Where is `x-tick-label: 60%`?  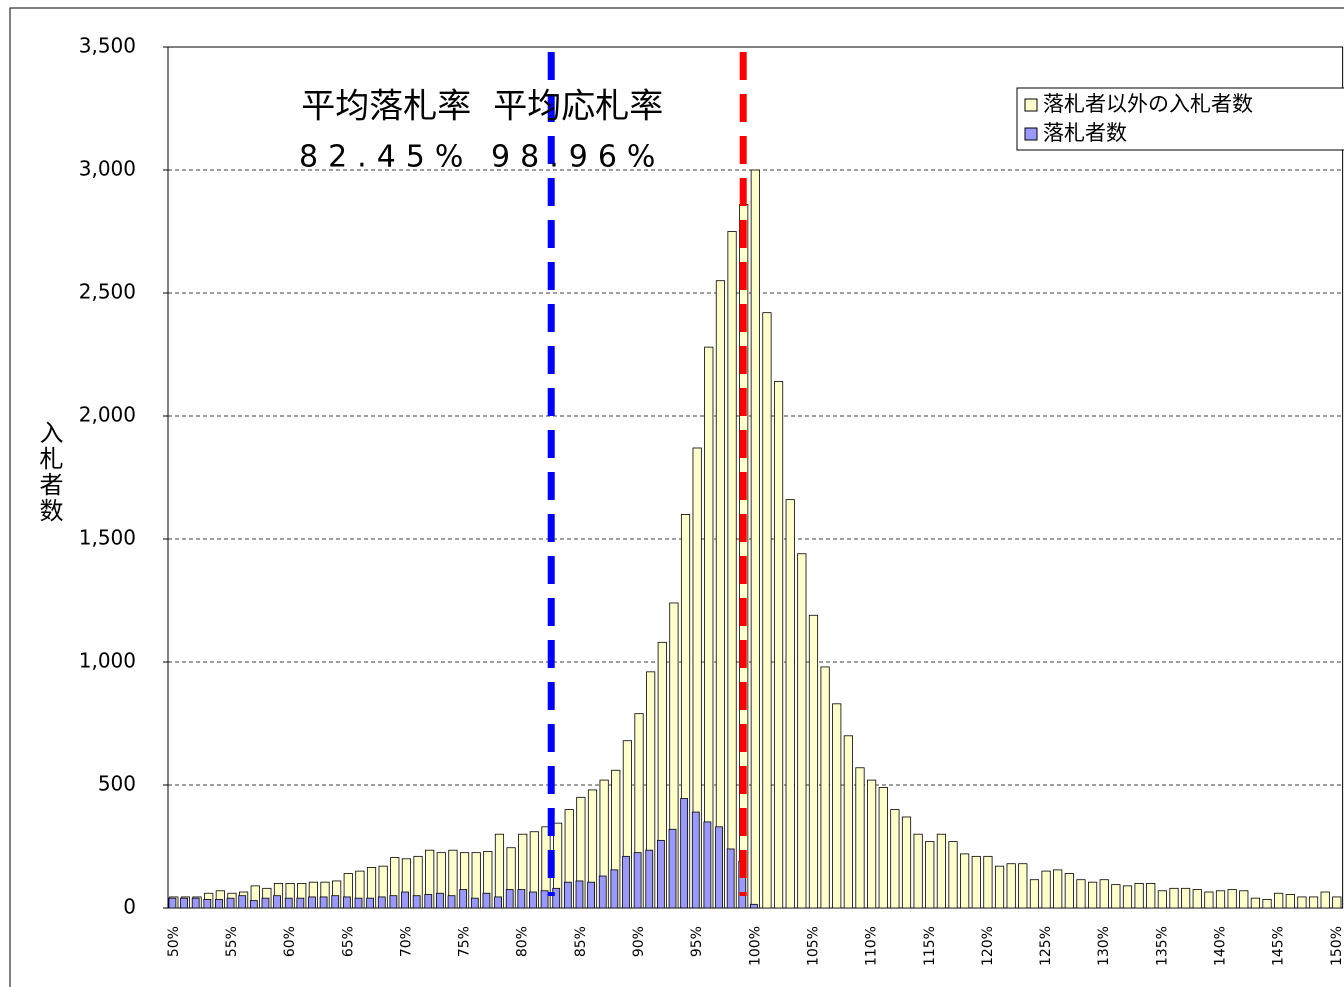 x-tick-label: 60% is located at coordinates (290, 941).